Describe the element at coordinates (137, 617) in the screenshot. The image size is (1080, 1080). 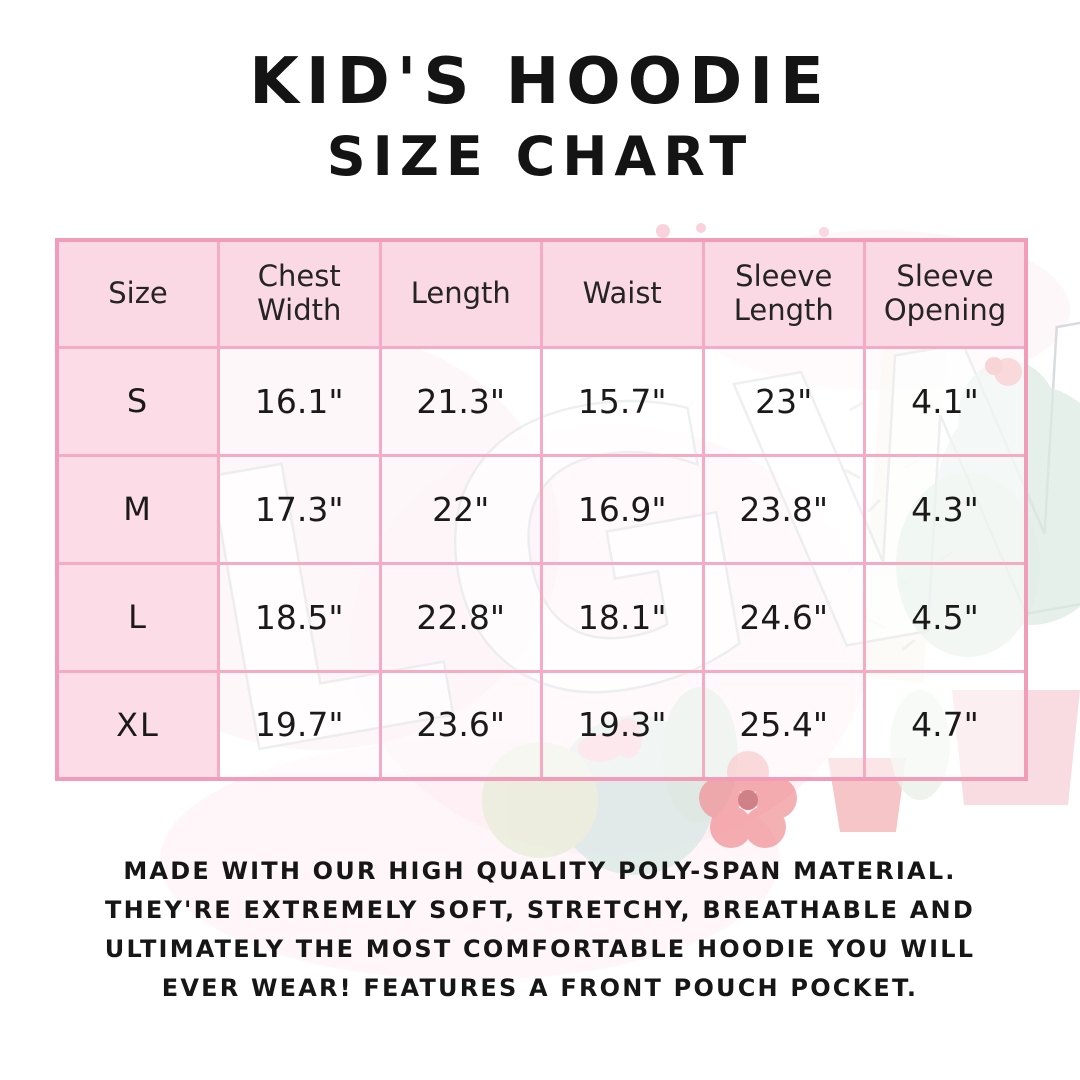
I see `size-cell: L` at that location.